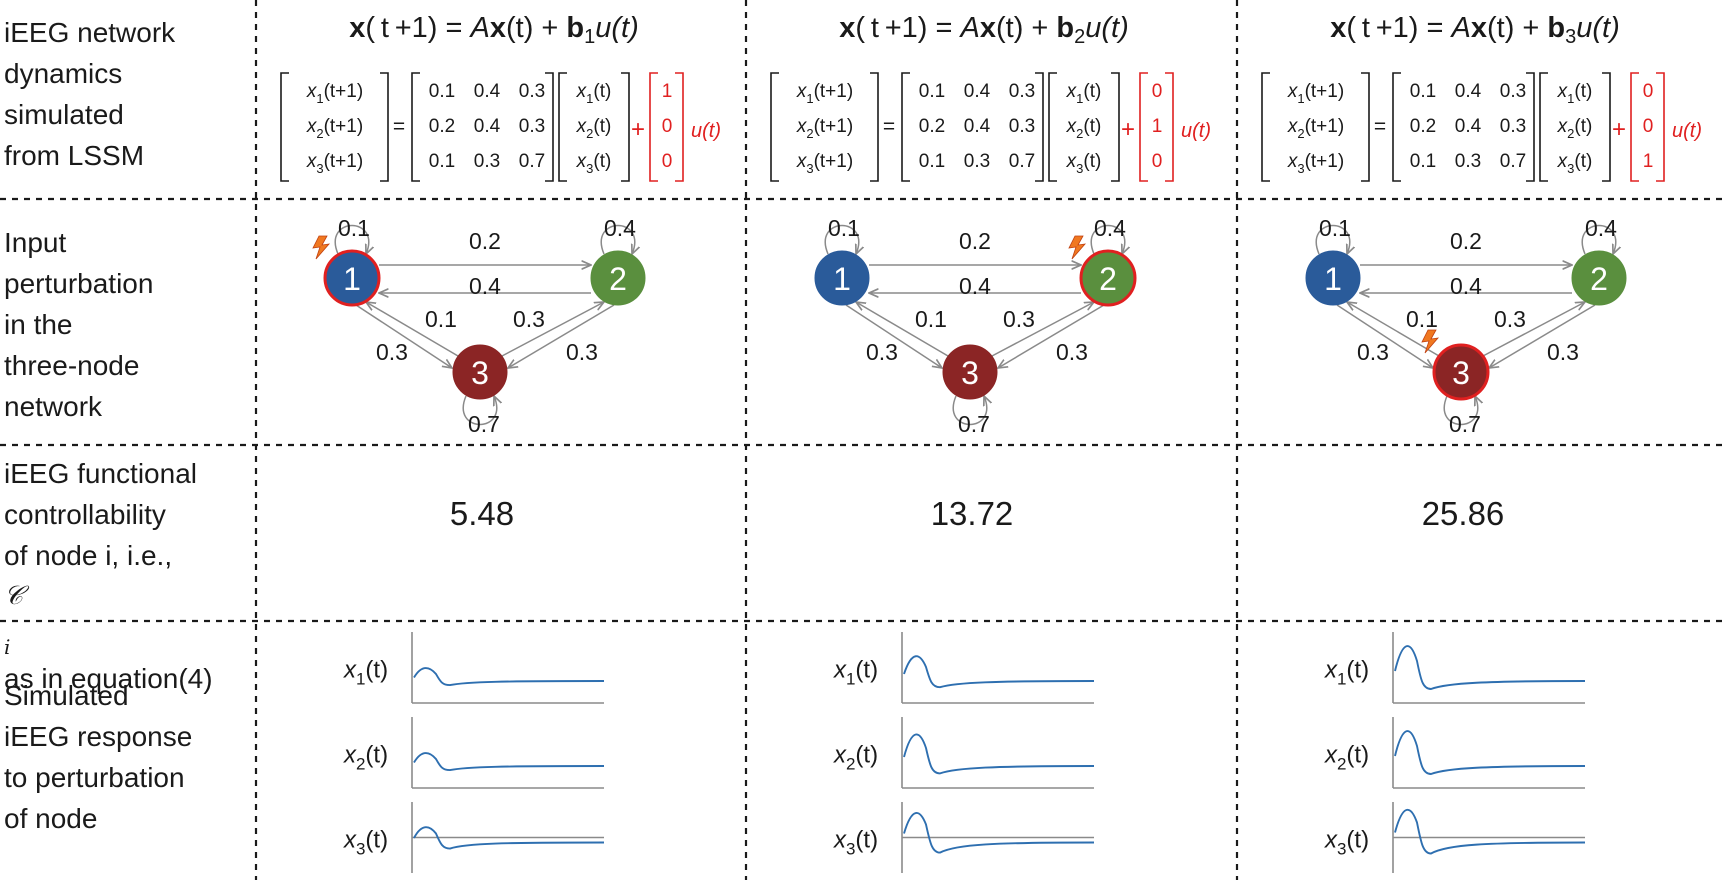  What do you see at coordinates (1019, 319) in the screenshot?
I see `edge-weight-3-2: 0.3` at bounding box center [1019, 319].